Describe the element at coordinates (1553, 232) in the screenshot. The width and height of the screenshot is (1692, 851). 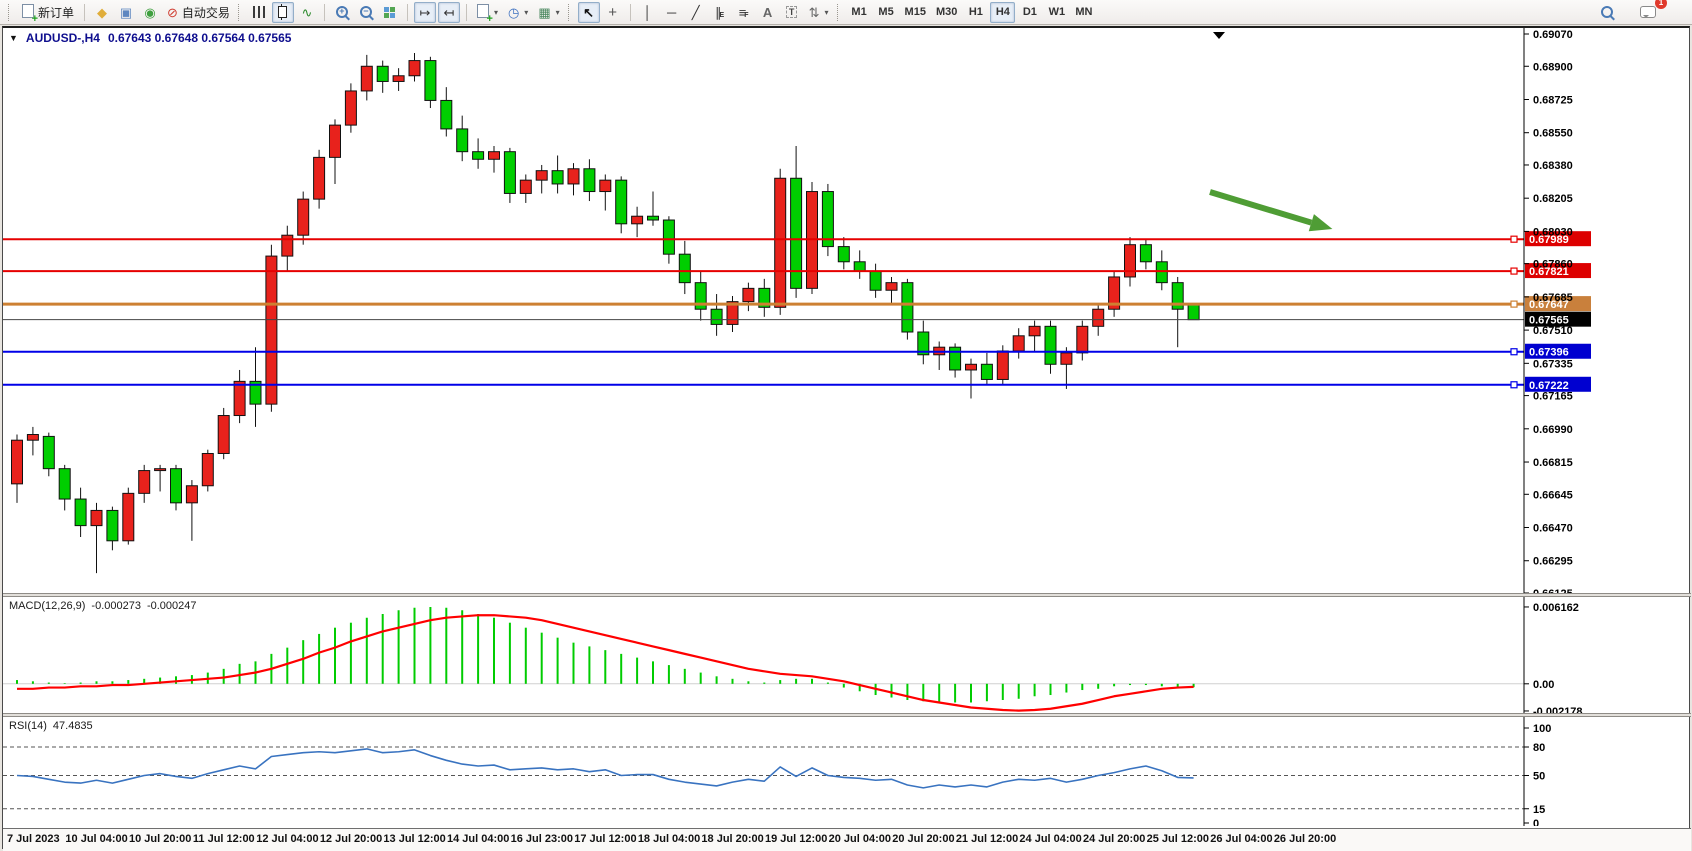
I see `svg-text: 0.68030` at that location.